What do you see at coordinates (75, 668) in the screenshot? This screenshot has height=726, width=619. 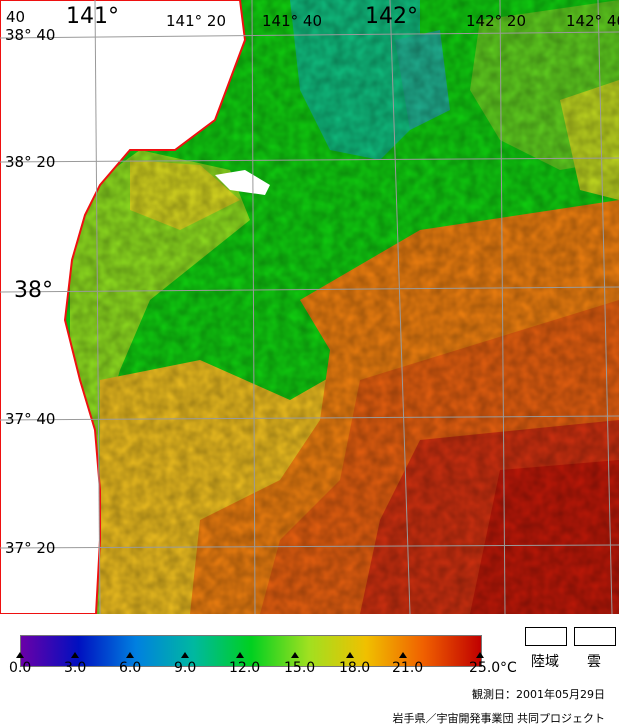 I see `tick-label: 3.0` at bounding box center [75, 668].